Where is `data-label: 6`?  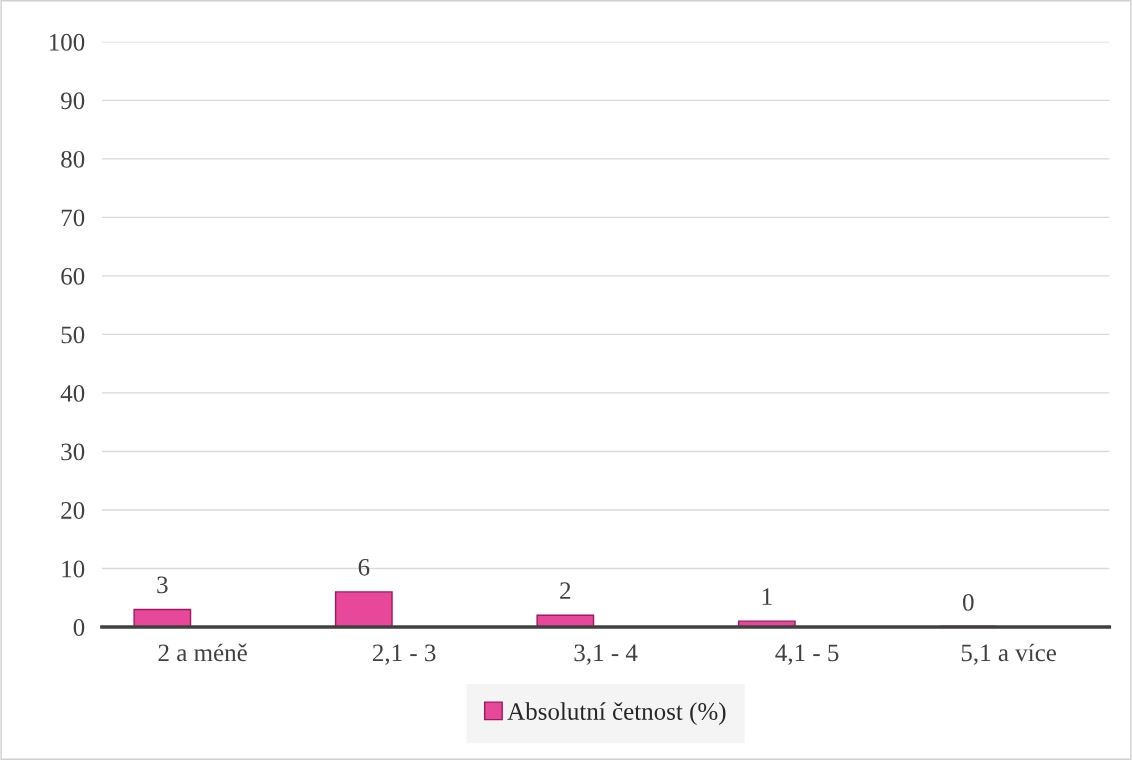 data-label: 6 is located at coordinates (364, 567).